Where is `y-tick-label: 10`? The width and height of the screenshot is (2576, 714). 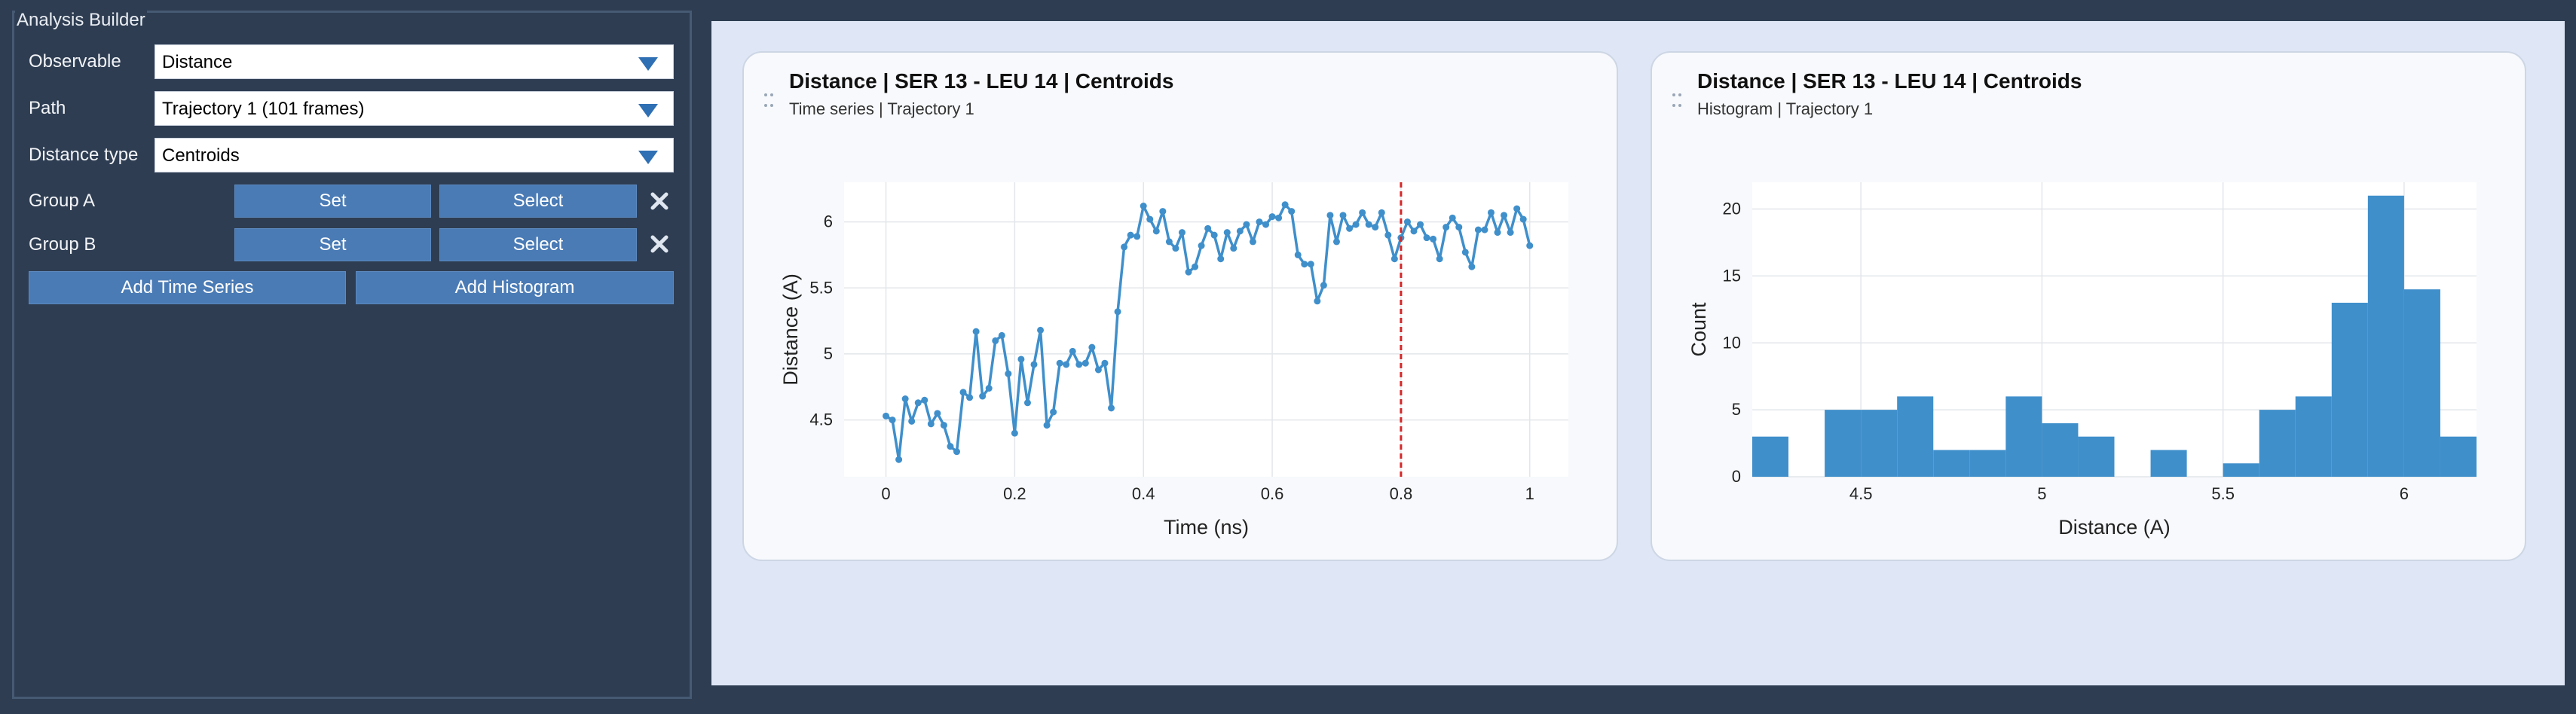
y-tick-label: 10 is located at coordinates (1732, 342).